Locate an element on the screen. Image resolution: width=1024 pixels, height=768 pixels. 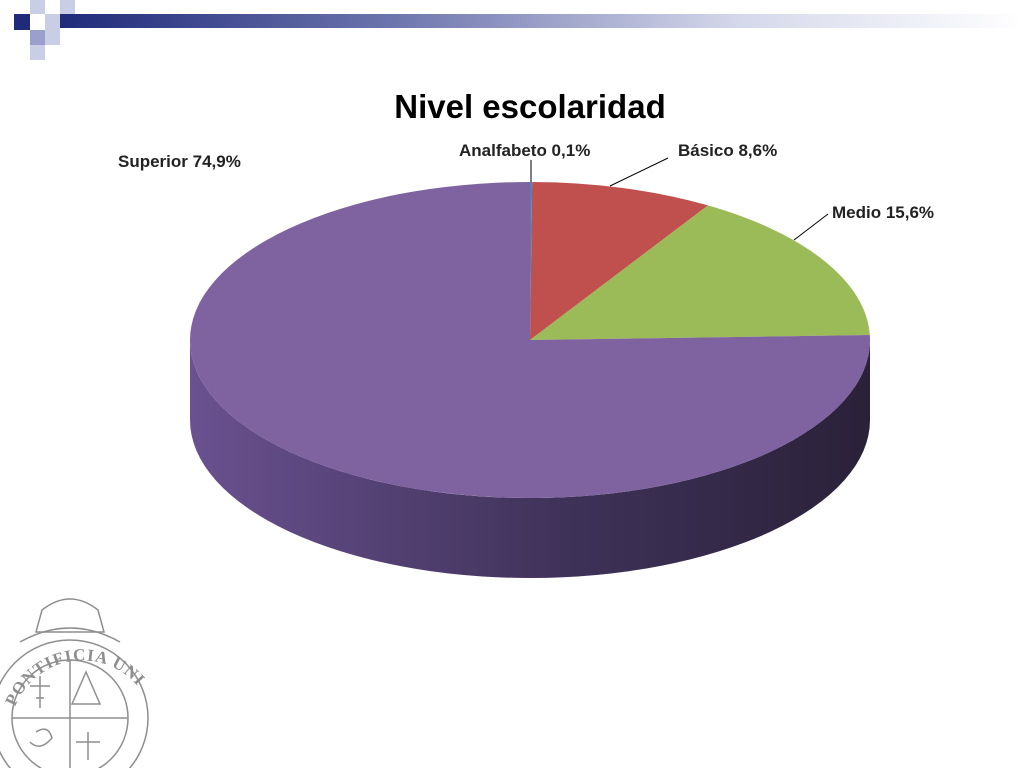
header-gradient-bar is located at coordinates (542, 21).